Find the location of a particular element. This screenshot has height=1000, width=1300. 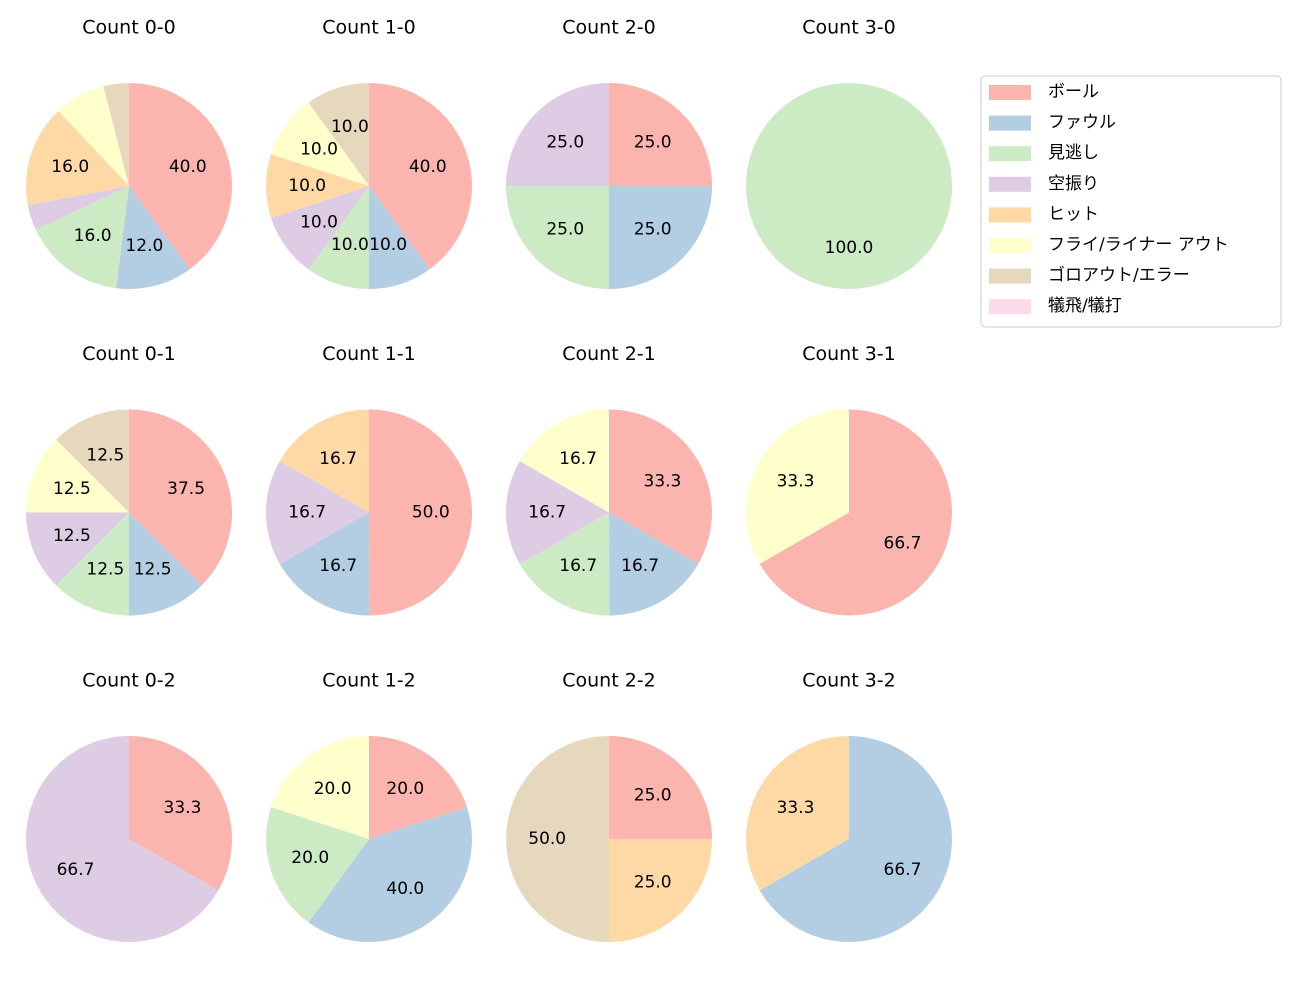

legend-label: ファウル is located at coordinates (1082, 123).